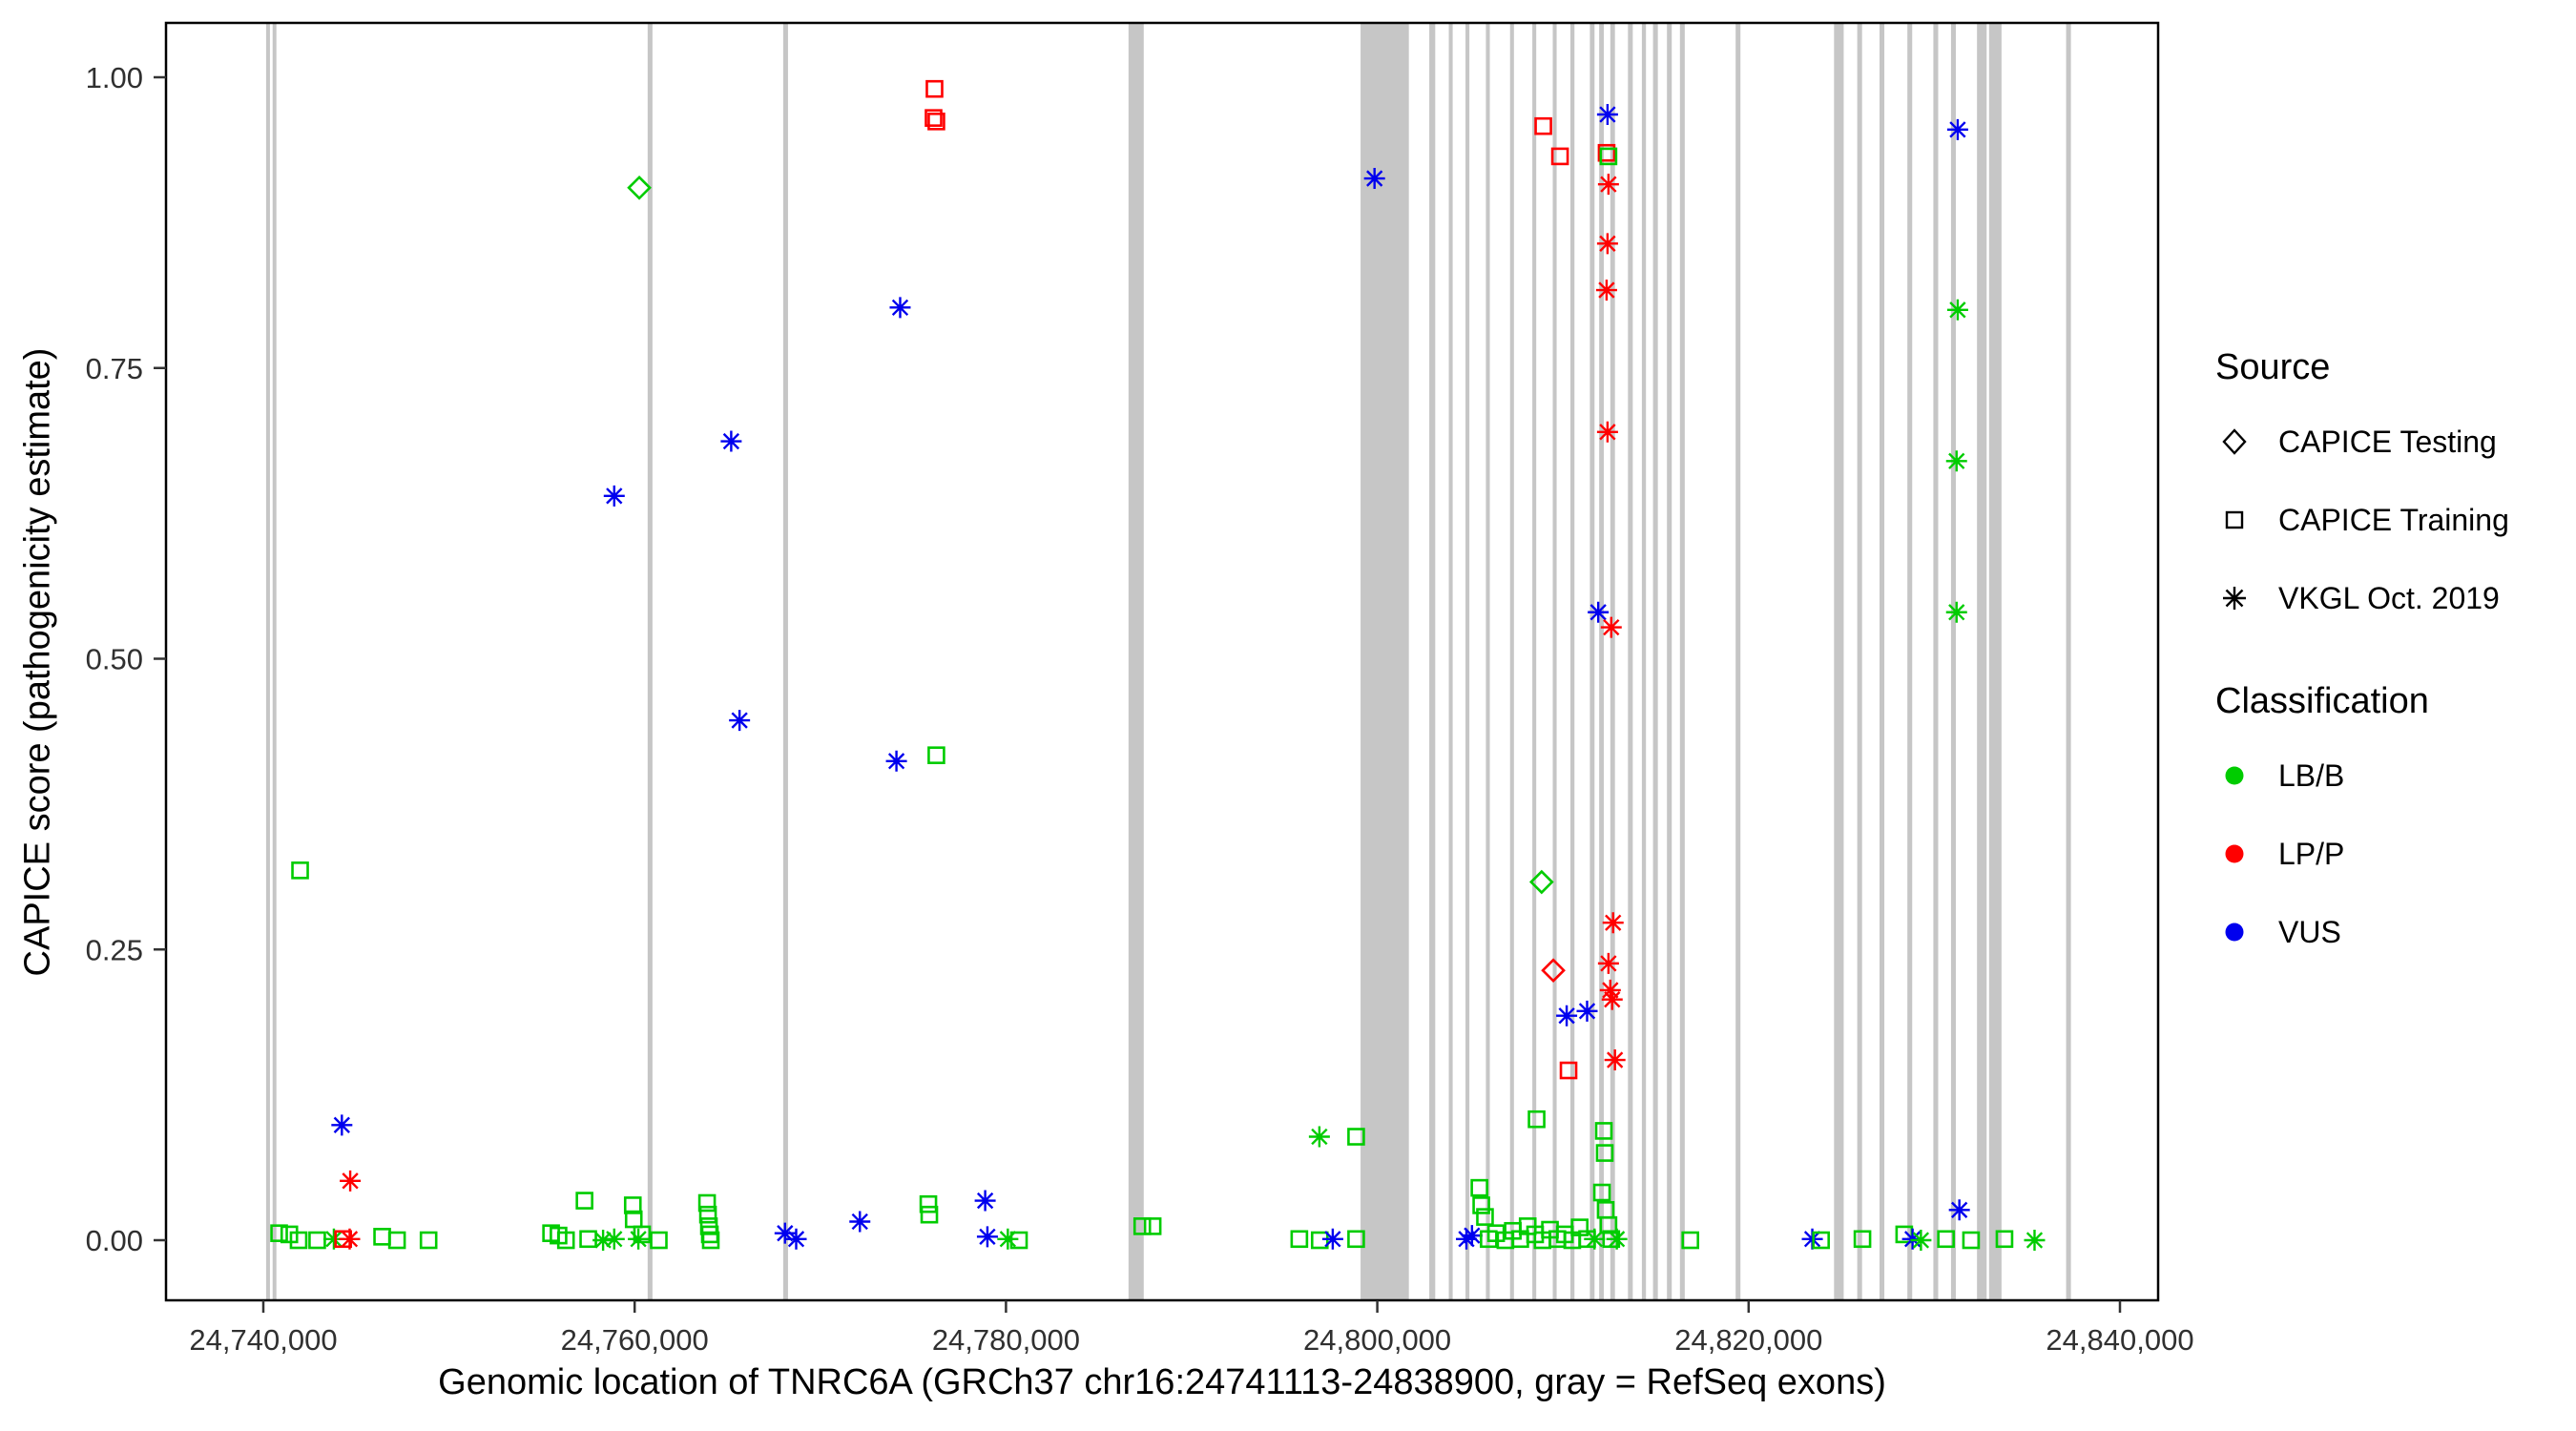  Describe the element at coordinates (635, 1340) in the screenshot. I see `x-tick-label: 24,760,000` at that location.